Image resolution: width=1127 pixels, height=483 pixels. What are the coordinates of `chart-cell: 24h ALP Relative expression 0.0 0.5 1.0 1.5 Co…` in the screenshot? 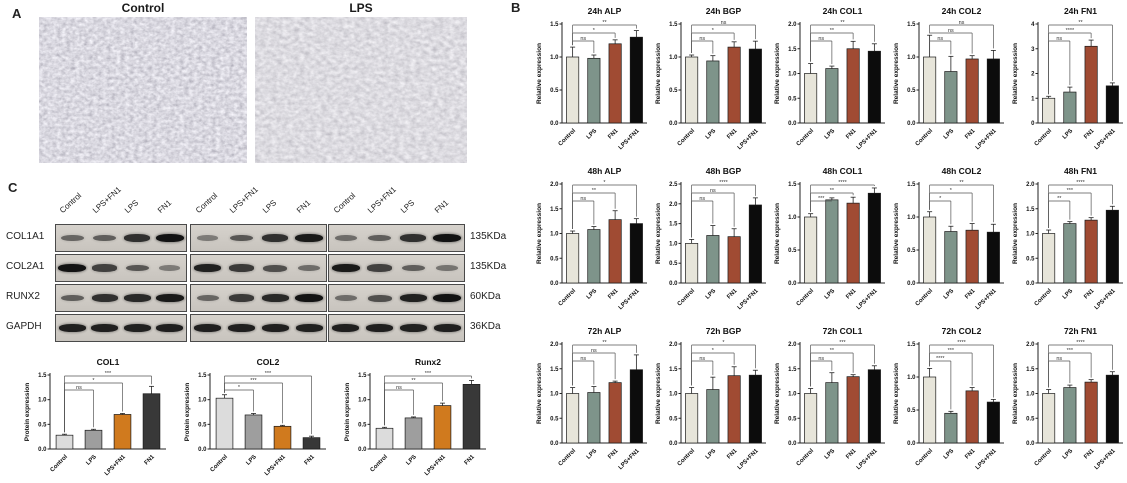 It's located at (591, 82).